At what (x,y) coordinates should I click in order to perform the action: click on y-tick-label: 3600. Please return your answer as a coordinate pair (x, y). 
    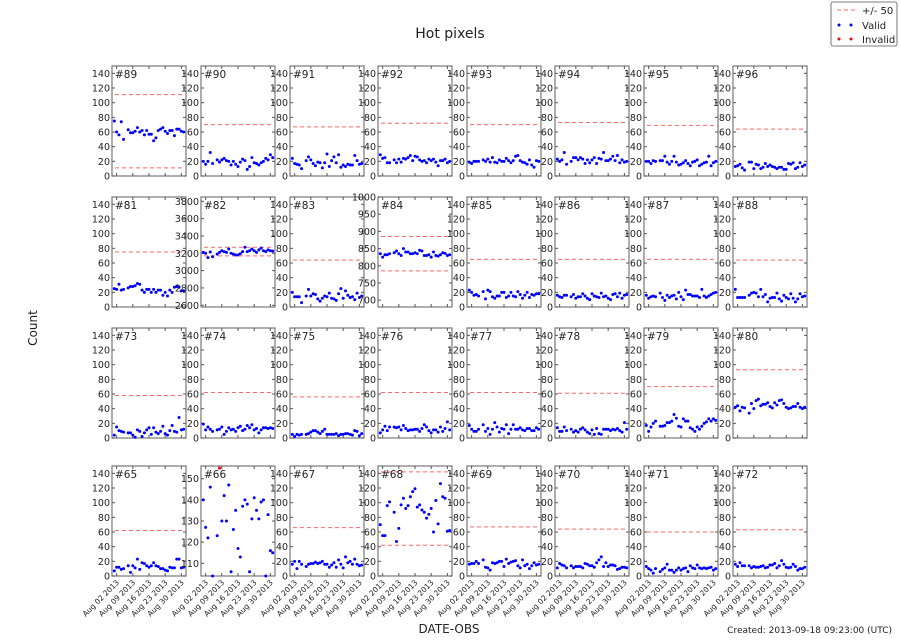
    Looking at the image, I should click on (187, 219).